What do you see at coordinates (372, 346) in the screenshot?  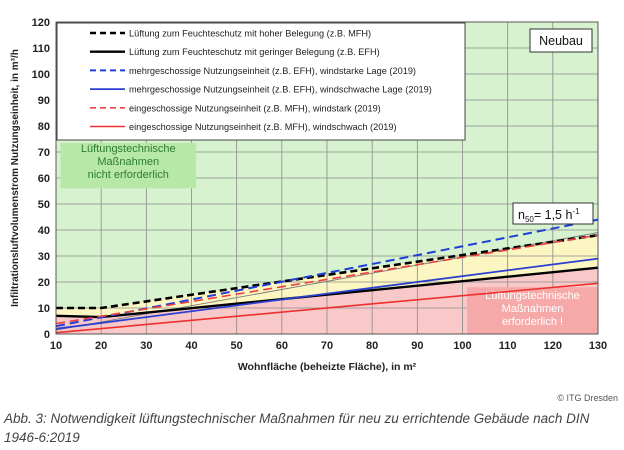 I see `x-tick-label: 80` at bounding box center [372, 346].